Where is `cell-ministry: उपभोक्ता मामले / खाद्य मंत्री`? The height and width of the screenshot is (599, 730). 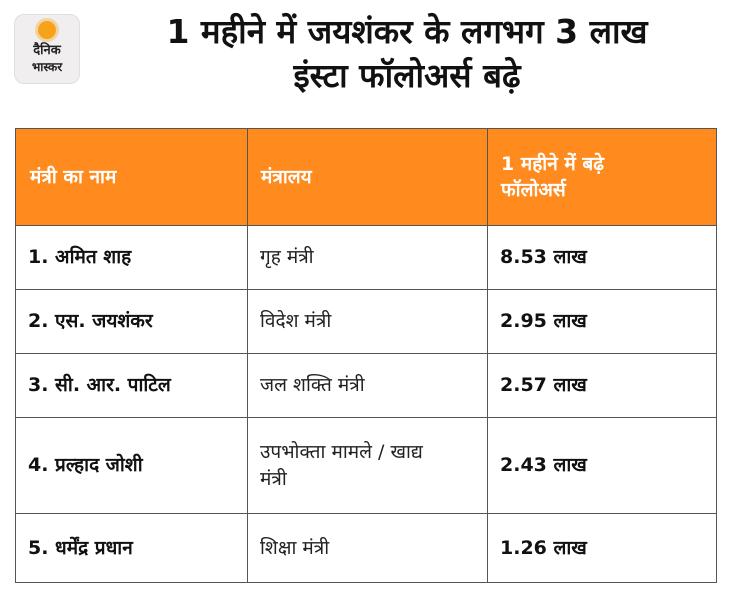 cell-ministry: उपभोक्ता मामले / खाद्य मंत्री is located at coordinates (341, 465).